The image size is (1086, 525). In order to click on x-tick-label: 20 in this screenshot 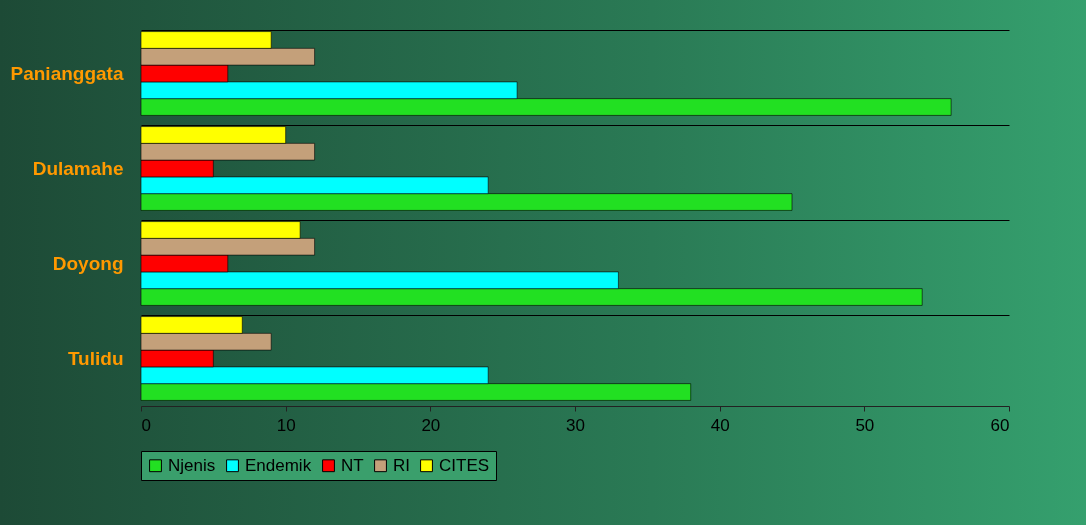, I will do `click(431, 425)`.